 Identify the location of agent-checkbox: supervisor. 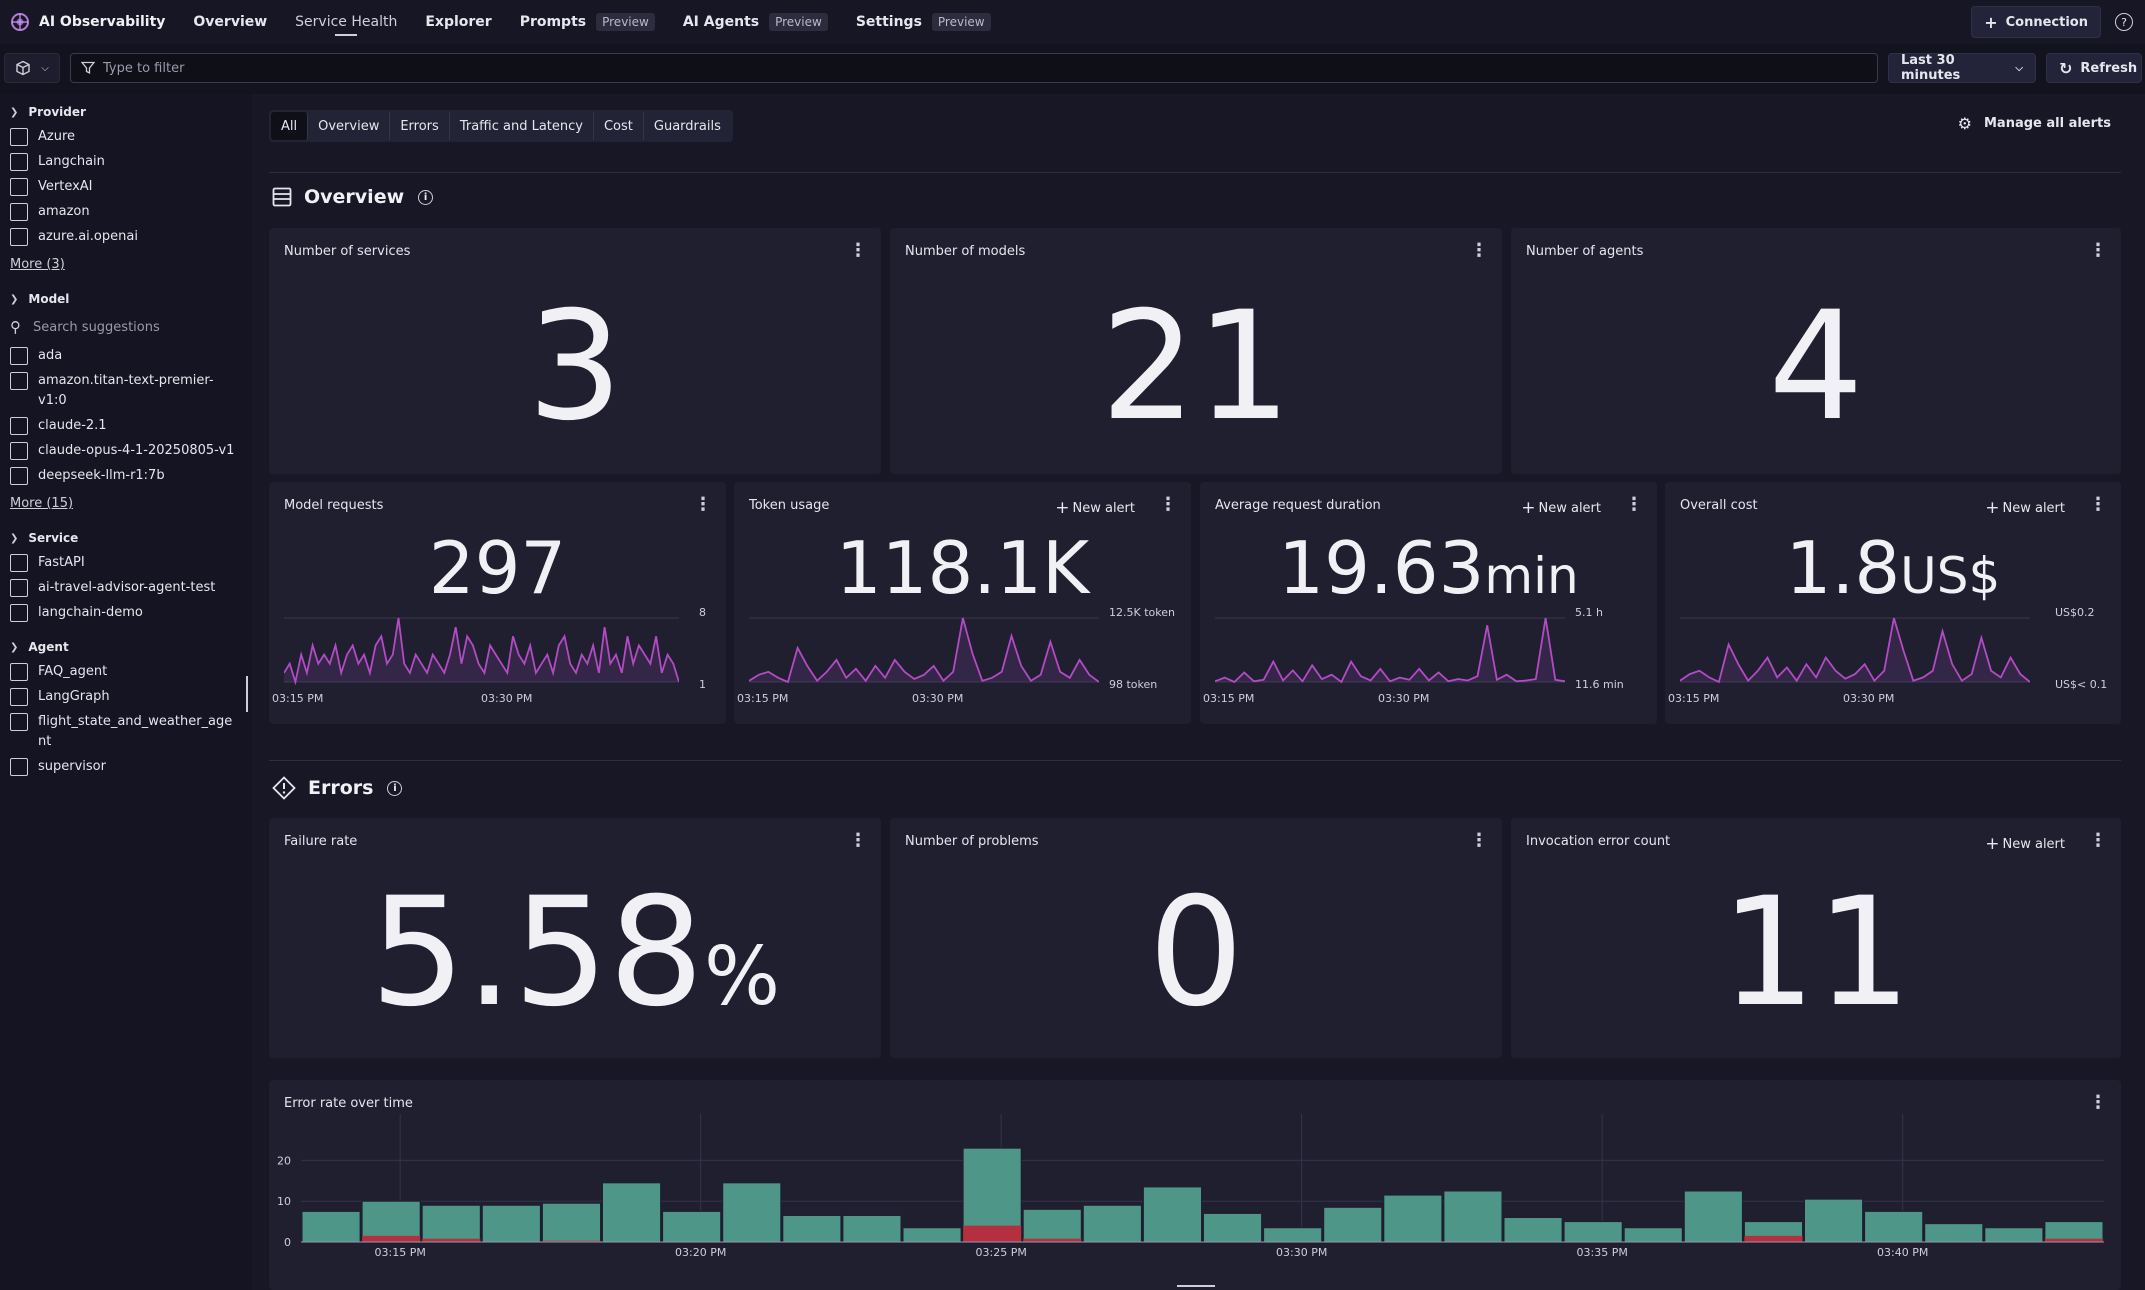
(131, 767).